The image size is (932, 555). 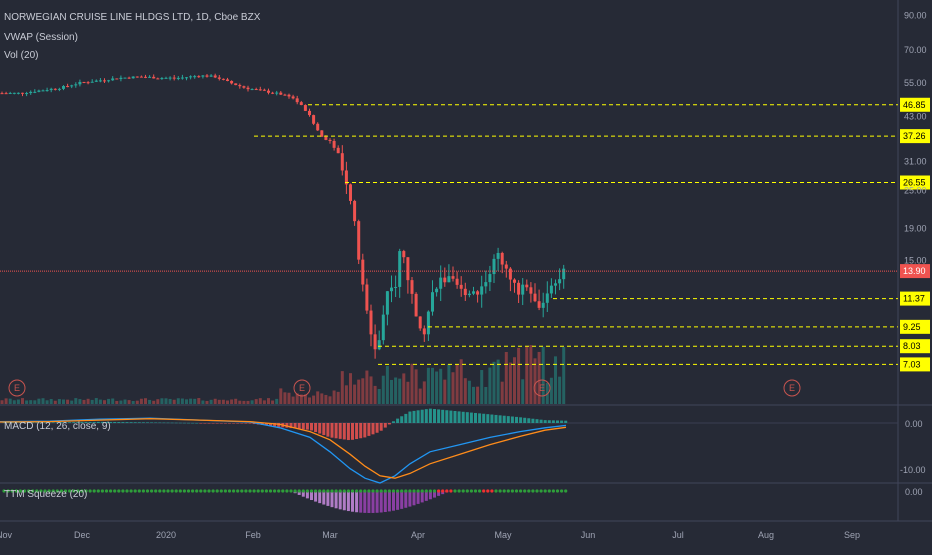 I want to click on indicator-label-vwap: VWAP (Session), so click(x=41, y=37).